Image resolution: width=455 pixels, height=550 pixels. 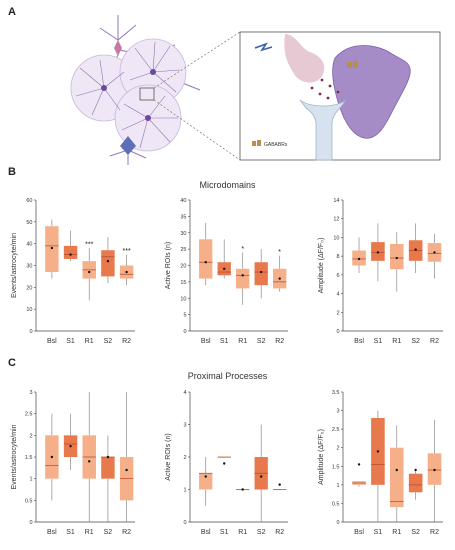 What do you see at coordinates (12, 12) in the screenshot?
I see `panel-letter-a: A` at bounding box center [12, 12].